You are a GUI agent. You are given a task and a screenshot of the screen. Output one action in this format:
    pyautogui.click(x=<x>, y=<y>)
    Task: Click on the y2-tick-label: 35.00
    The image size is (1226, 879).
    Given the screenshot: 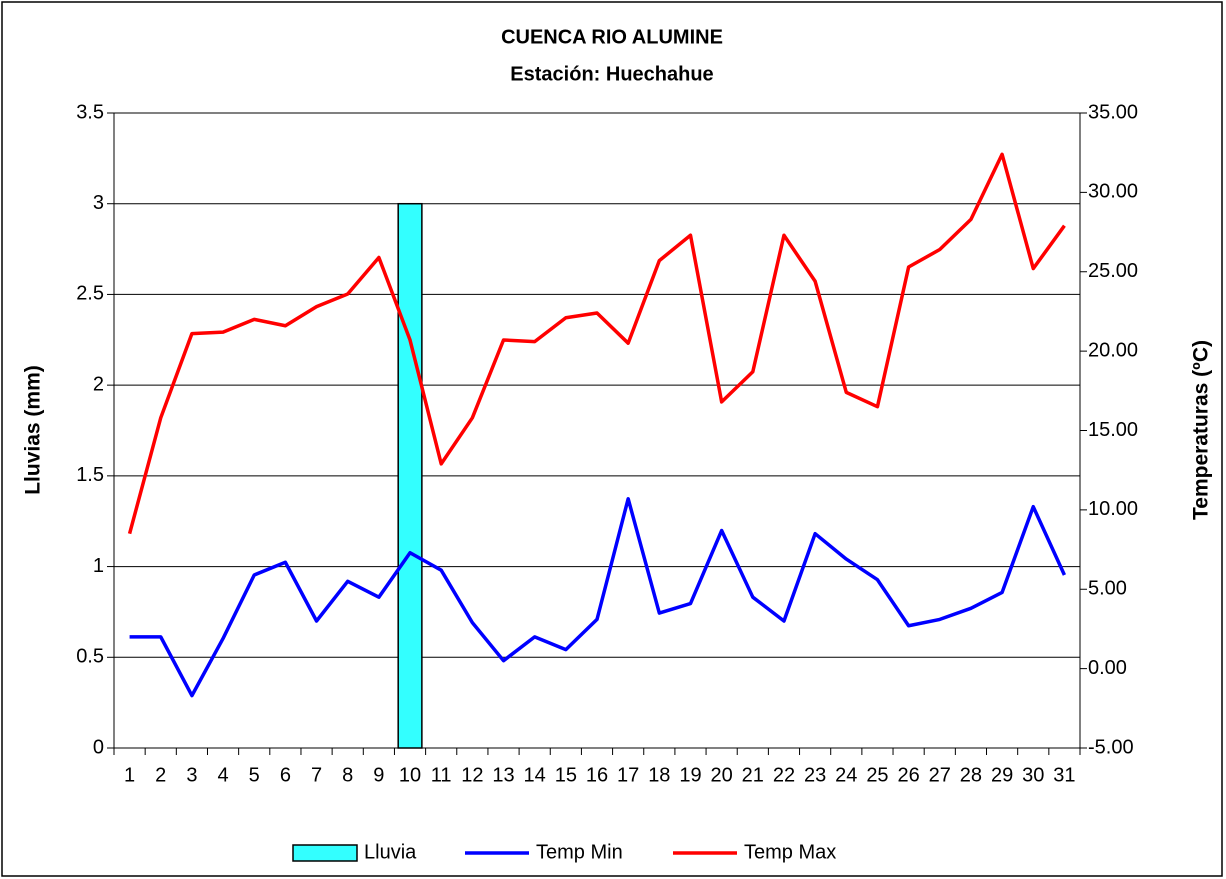 What is the action you would take?
    pyautogui.click(x=1113, y=112)
    